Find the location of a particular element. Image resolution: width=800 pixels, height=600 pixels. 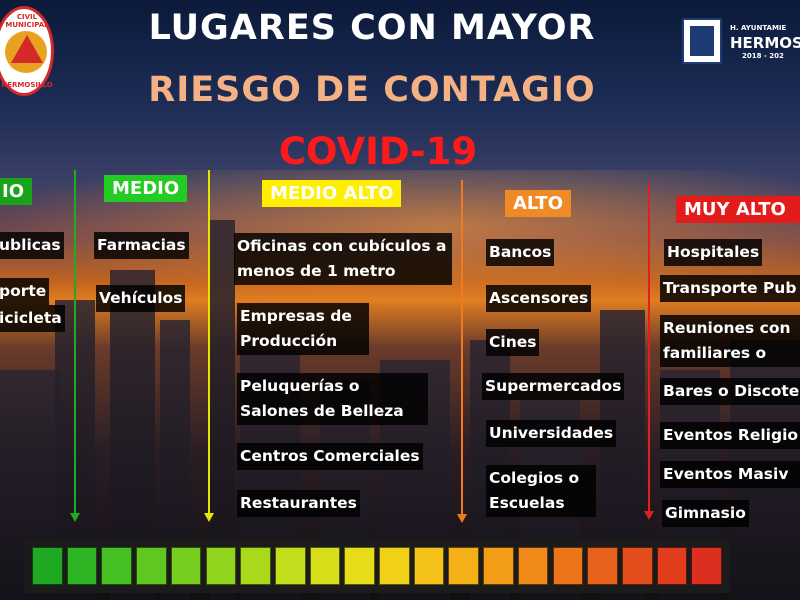

ayuntamiento-logo: H. AYUNTAMIE HERMOS 2018 - 202 is located at coordinates (741, 43).